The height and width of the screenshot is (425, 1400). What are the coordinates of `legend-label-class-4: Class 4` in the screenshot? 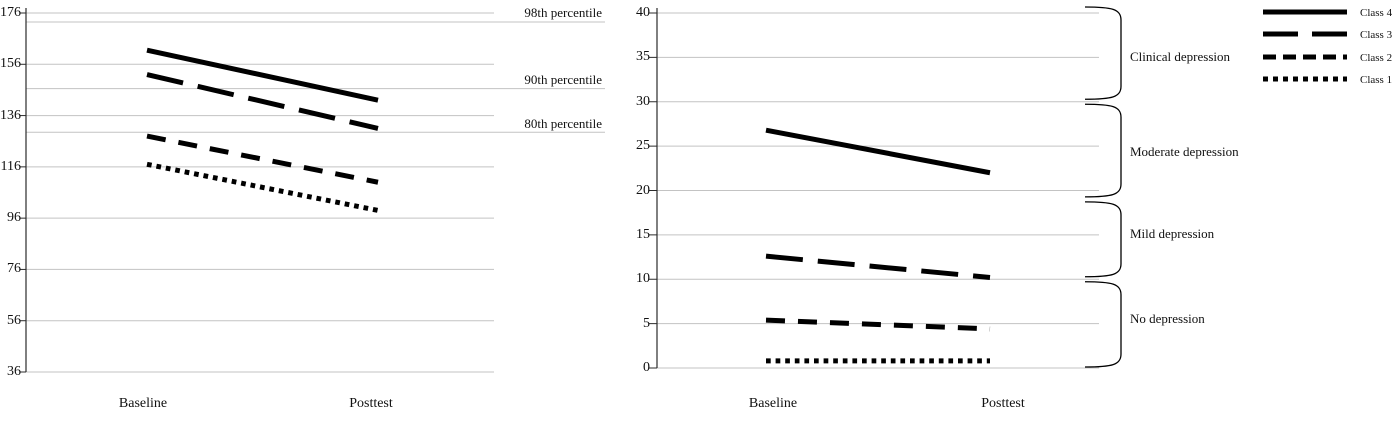 It's located at (1376, 13).